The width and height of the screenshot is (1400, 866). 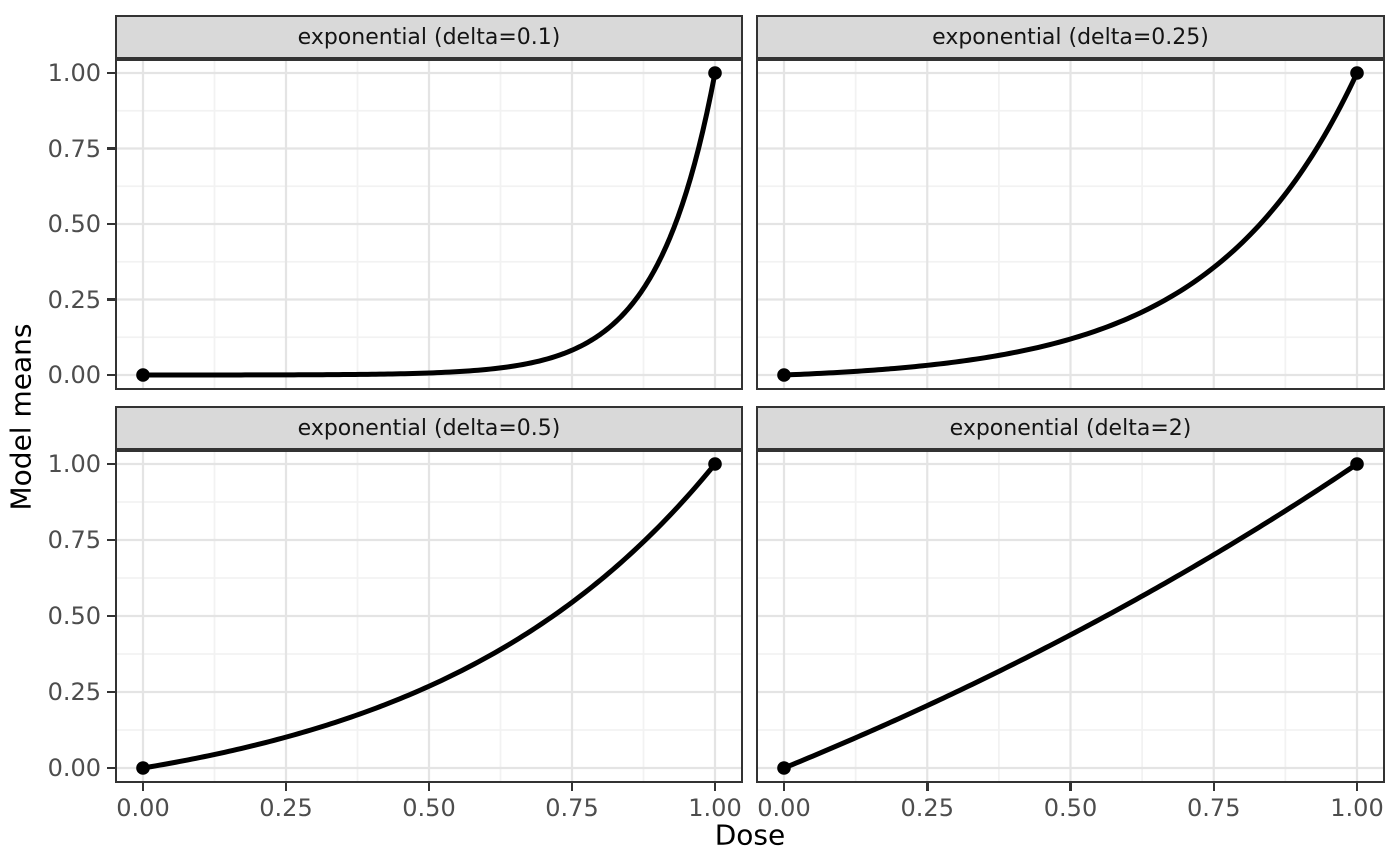 I want to click on facet-strip-label: exponential (delta=0.1), so click(x=429, y=37).